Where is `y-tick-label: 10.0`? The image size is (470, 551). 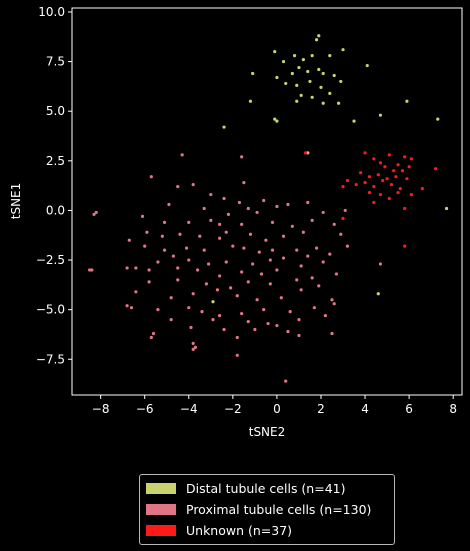 y-tick-label: 10.0 is located at coordinates (51, 12).